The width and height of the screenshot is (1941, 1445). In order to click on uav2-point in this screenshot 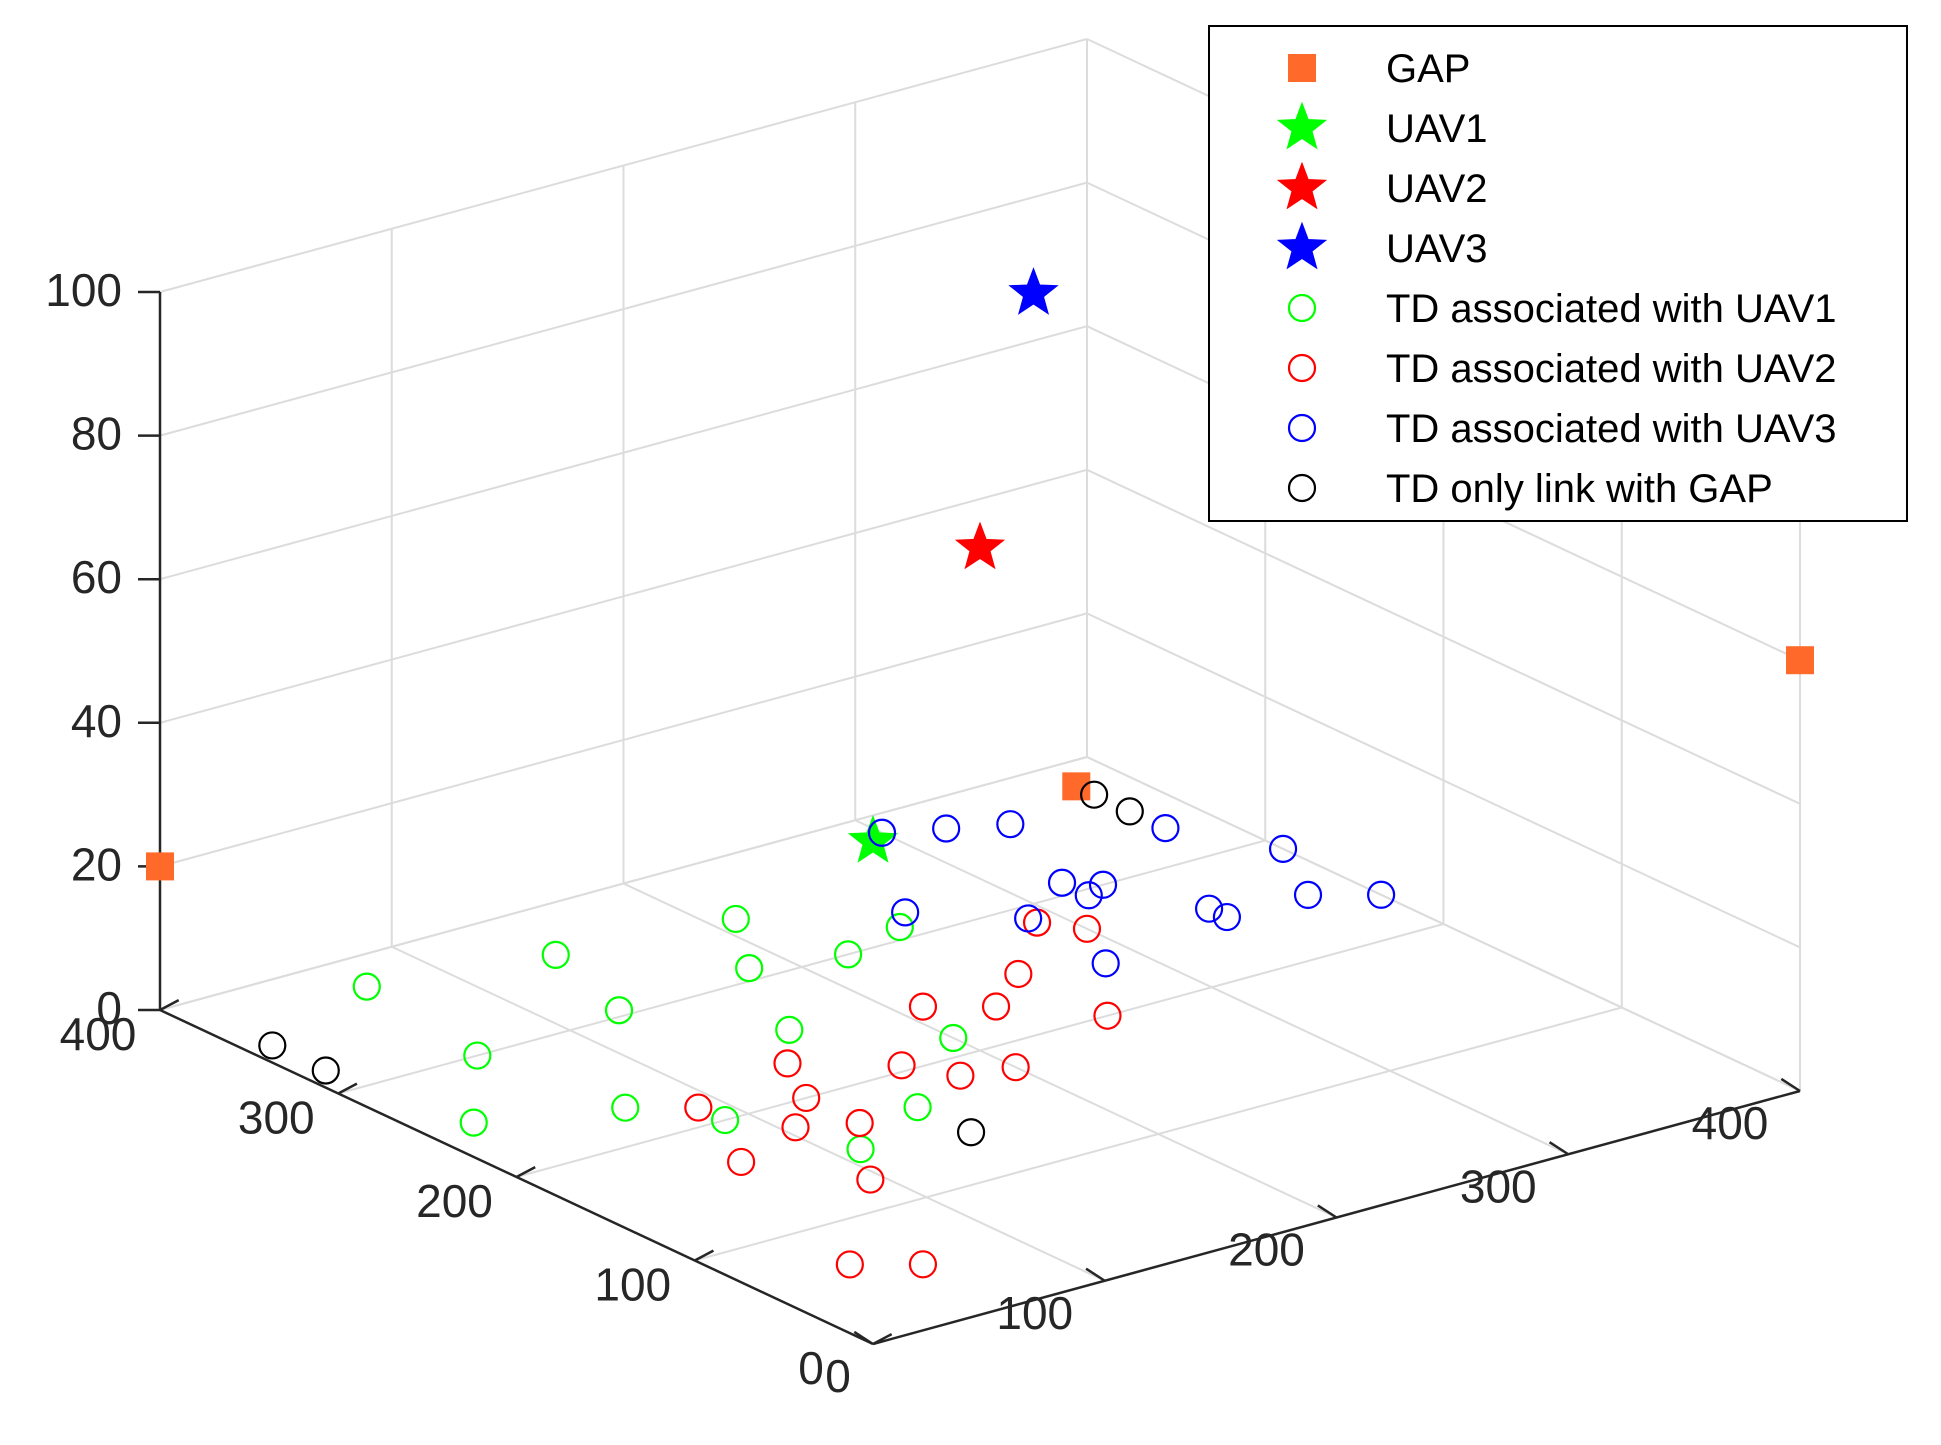, I will do `click(980, 545)`.